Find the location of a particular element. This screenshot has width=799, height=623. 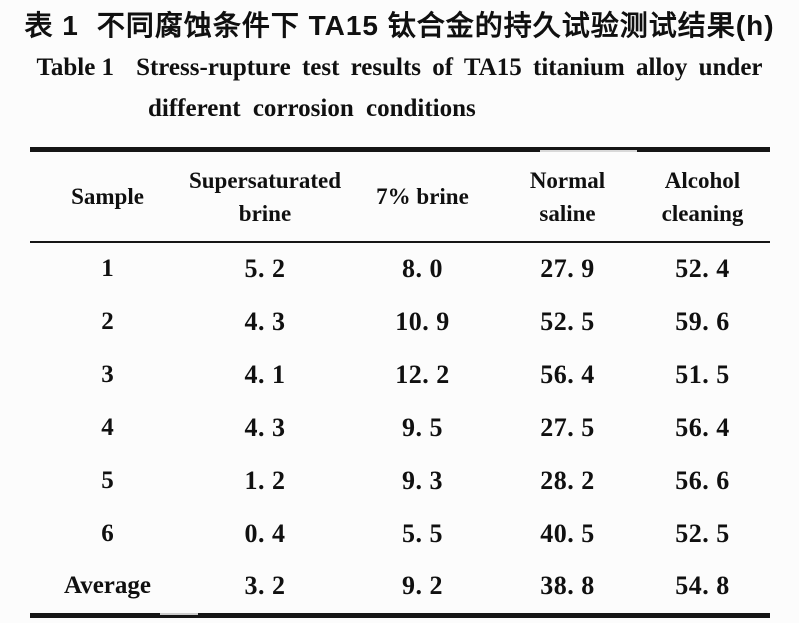

table-row-5: 5 1. 2 9. 3 28. 2 56. 6 is located at coordinates (400, 480).